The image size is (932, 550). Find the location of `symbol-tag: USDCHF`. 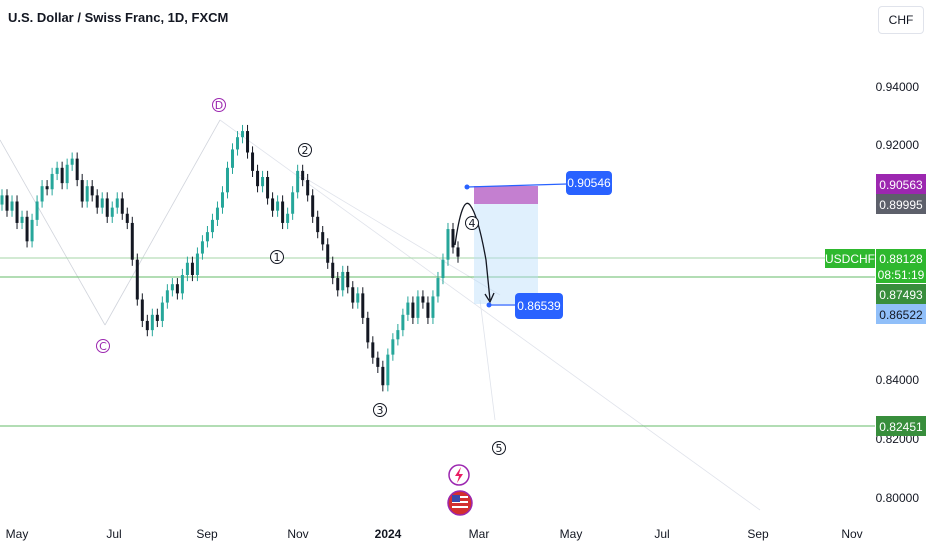

symbol-tag: USDCHF is located at coordinates (850, 258).